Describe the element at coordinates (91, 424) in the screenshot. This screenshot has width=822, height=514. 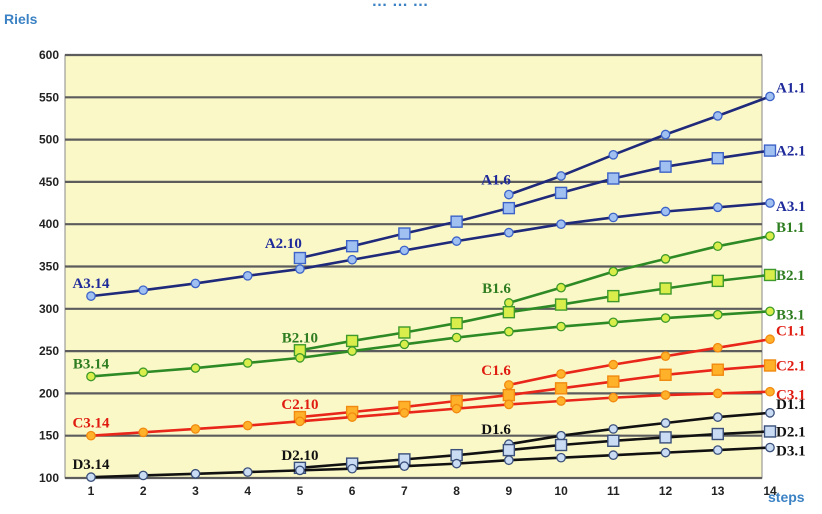
I see `start-label: C3.14` at that location.